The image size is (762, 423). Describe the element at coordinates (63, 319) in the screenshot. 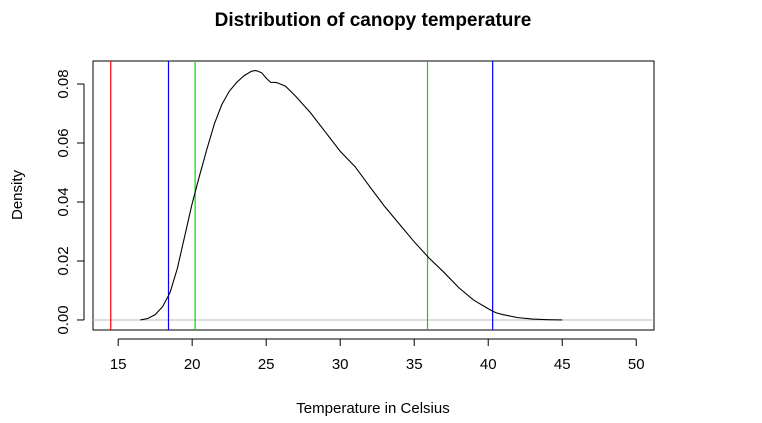

I see `y-tick-label: 0.00` at that location.